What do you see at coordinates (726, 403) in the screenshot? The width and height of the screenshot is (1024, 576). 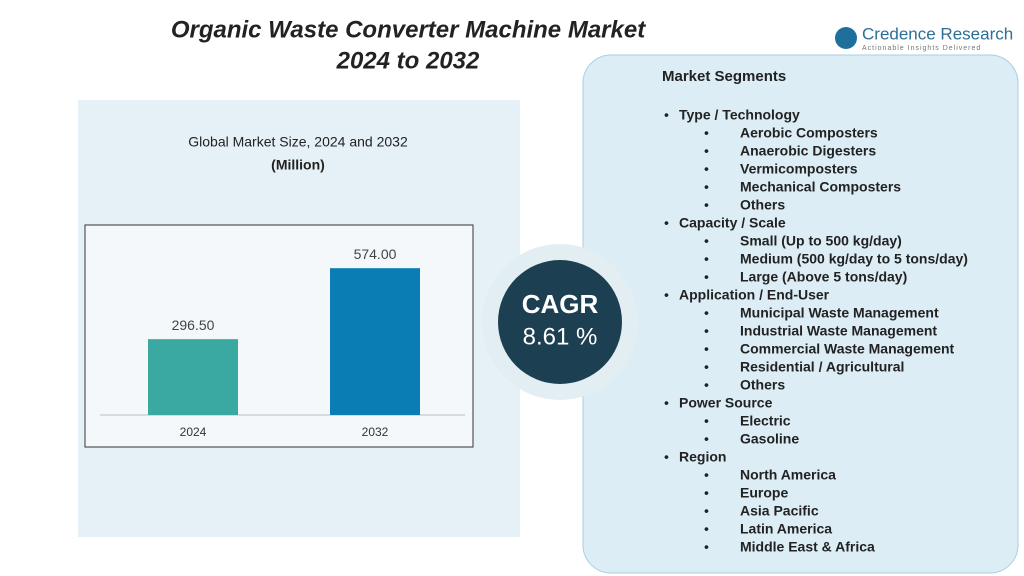 I see `segment-group: Power Source` at bounding box center [726, 403].